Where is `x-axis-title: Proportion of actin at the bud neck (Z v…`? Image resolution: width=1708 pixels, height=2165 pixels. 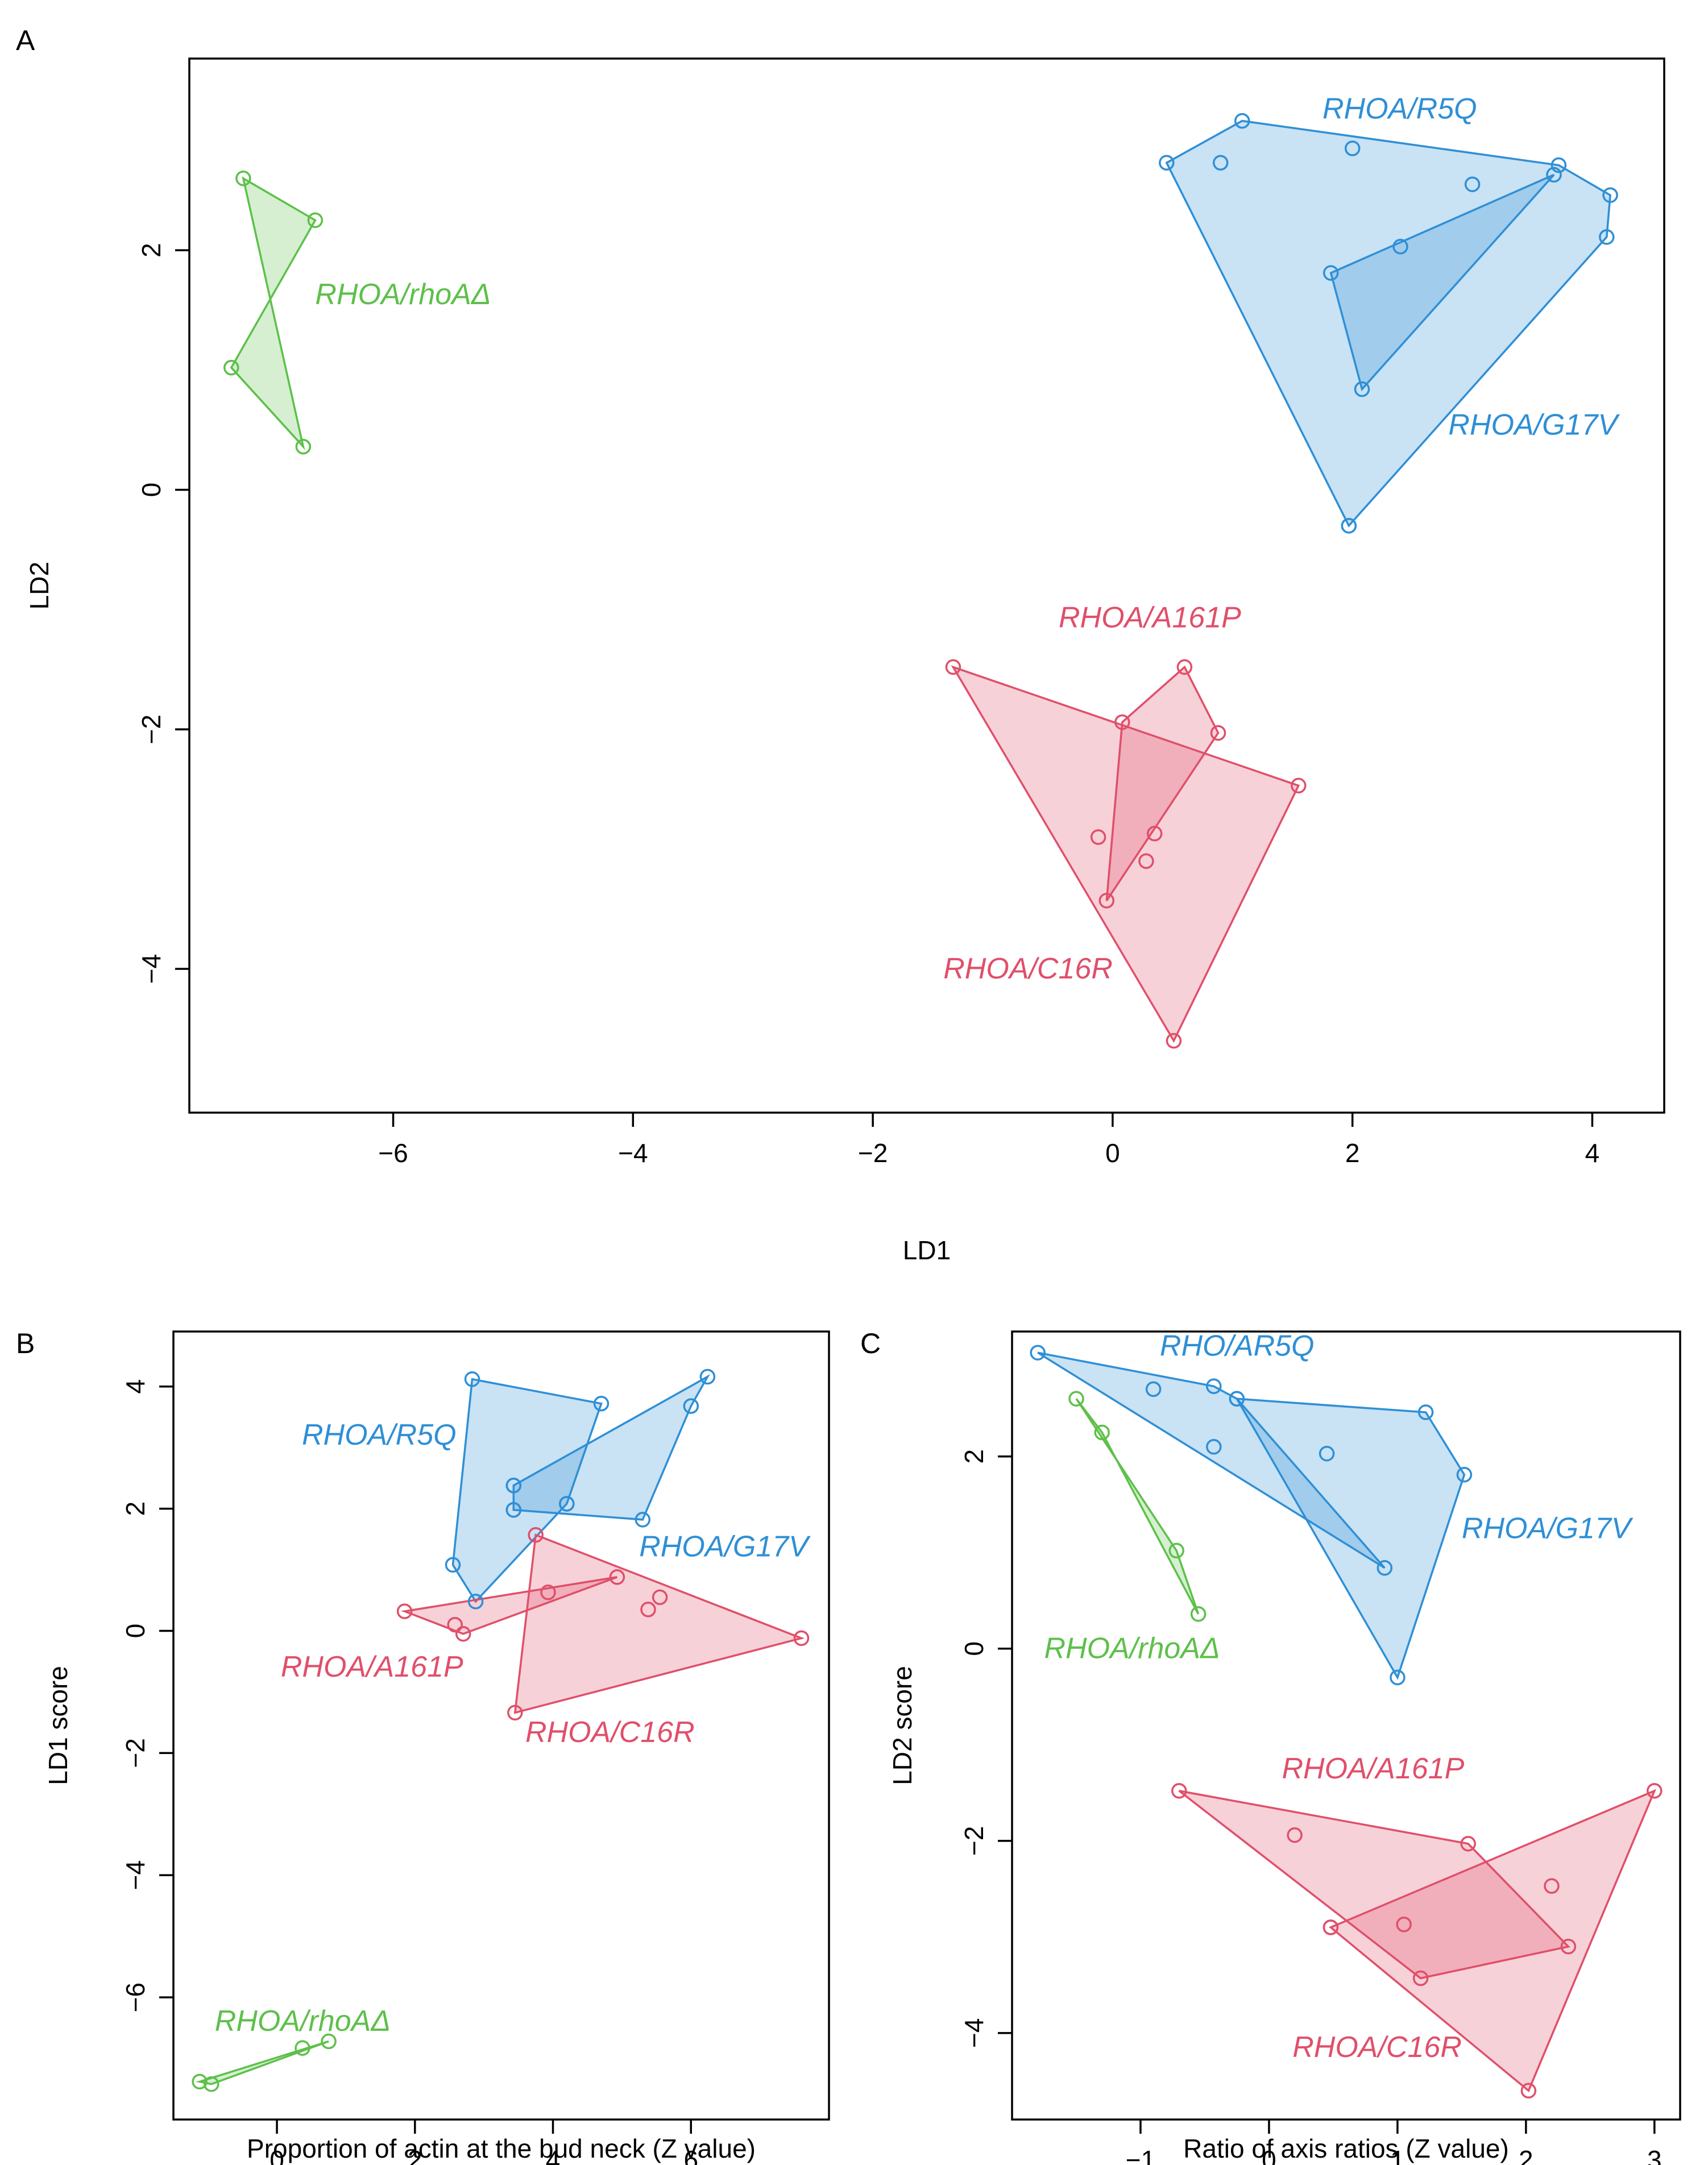
x-axis-title: Proportion of actin at the bud neck (Z v… is located at coordinates (501, 2148).